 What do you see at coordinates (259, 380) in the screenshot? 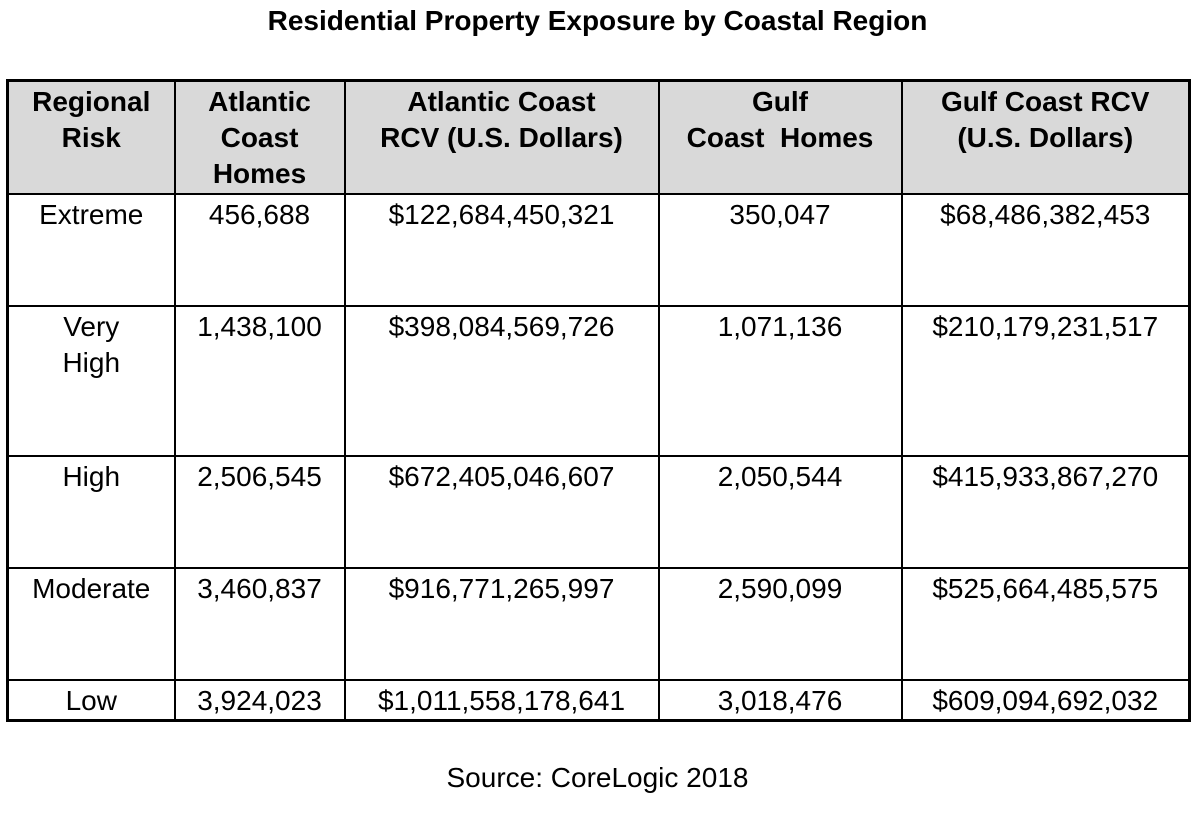
I see `atlantic-homes-cell: 1,438,100` at bounding box center [259, 380].